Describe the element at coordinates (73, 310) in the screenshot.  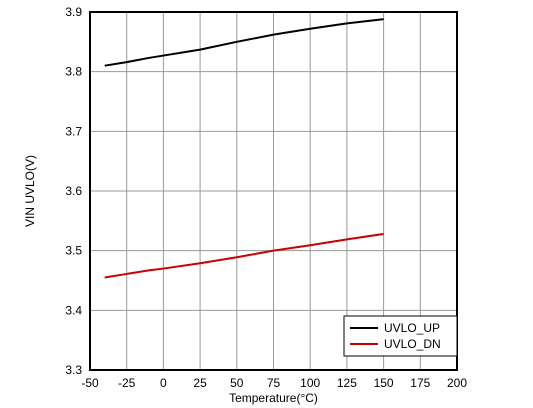
I see `y-tick-label: 3.4` at that location.